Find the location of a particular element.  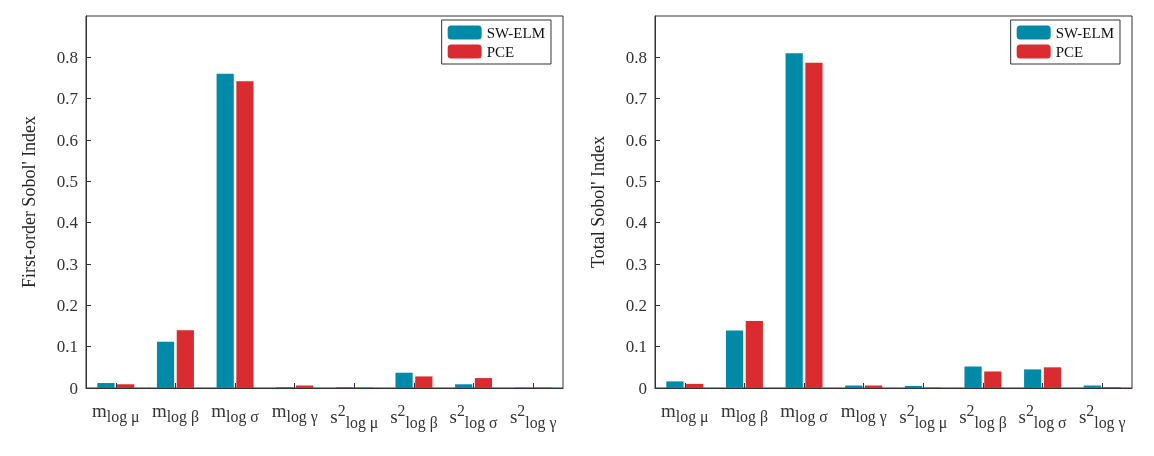

y-axis-title: First-order Sobol' Index is located at coordinates (29, 202).